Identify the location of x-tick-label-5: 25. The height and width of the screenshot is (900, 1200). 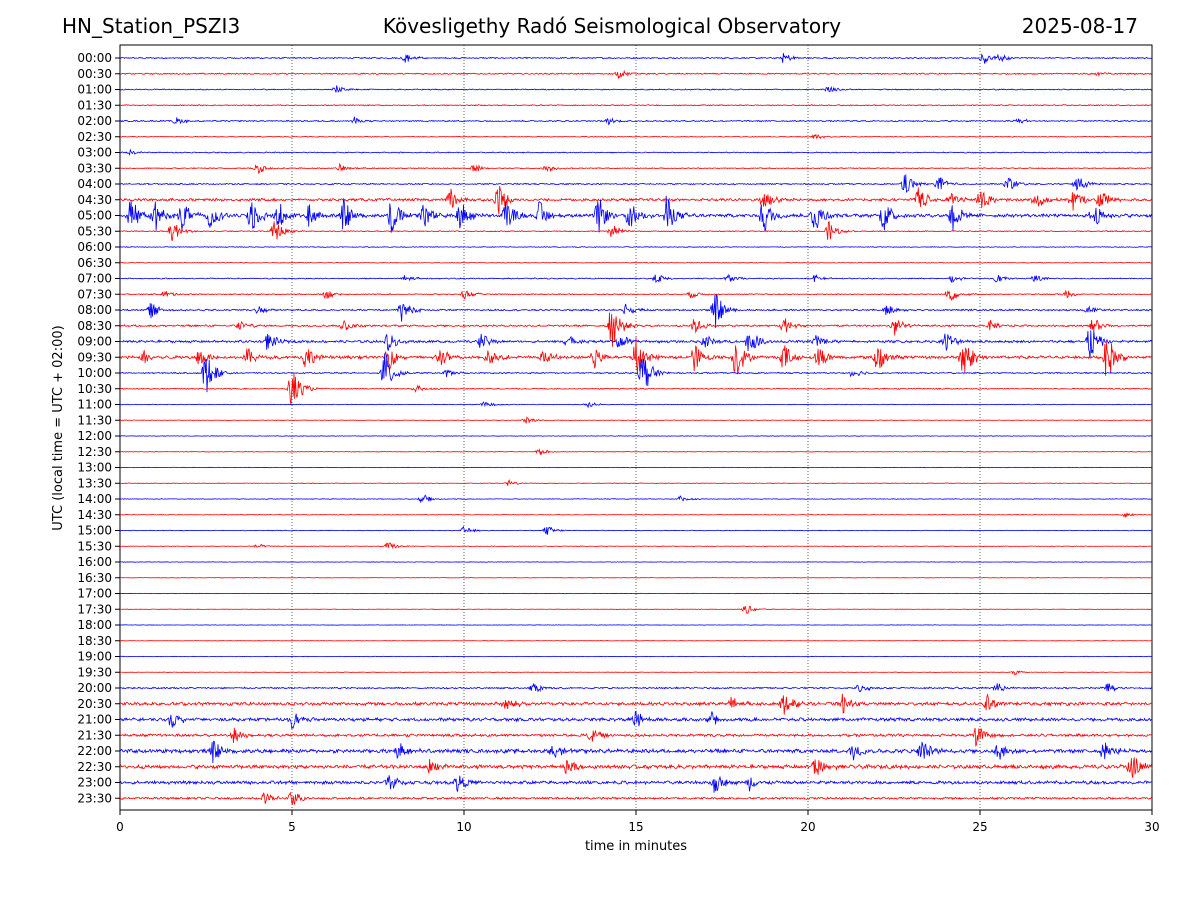
(979, 827).